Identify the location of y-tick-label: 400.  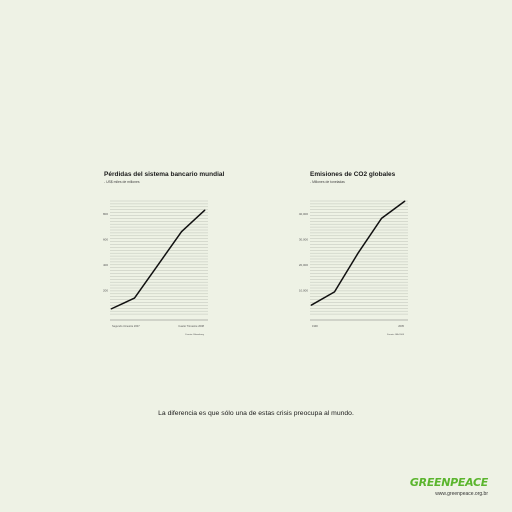
(105, 265).